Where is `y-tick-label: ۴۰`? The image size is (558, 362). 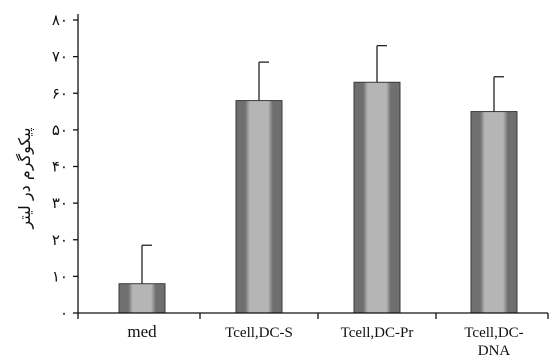 y-tick-label: ۴۰ is located at coordinates (60, 167).